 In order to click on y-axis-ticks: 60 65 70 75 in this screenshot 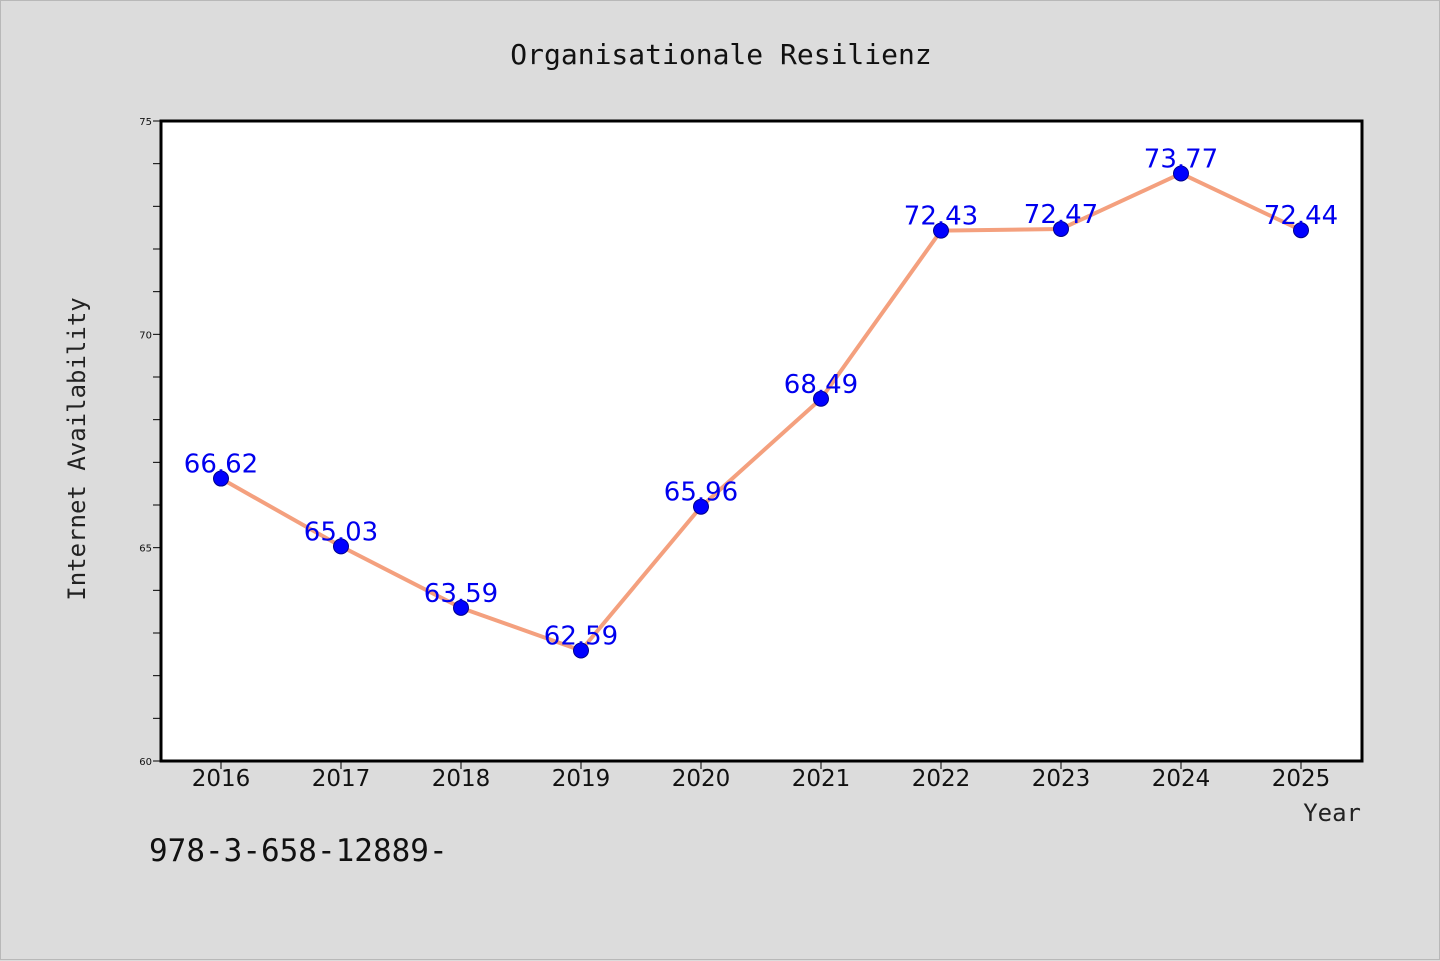, I will do `click(150, 442)`.